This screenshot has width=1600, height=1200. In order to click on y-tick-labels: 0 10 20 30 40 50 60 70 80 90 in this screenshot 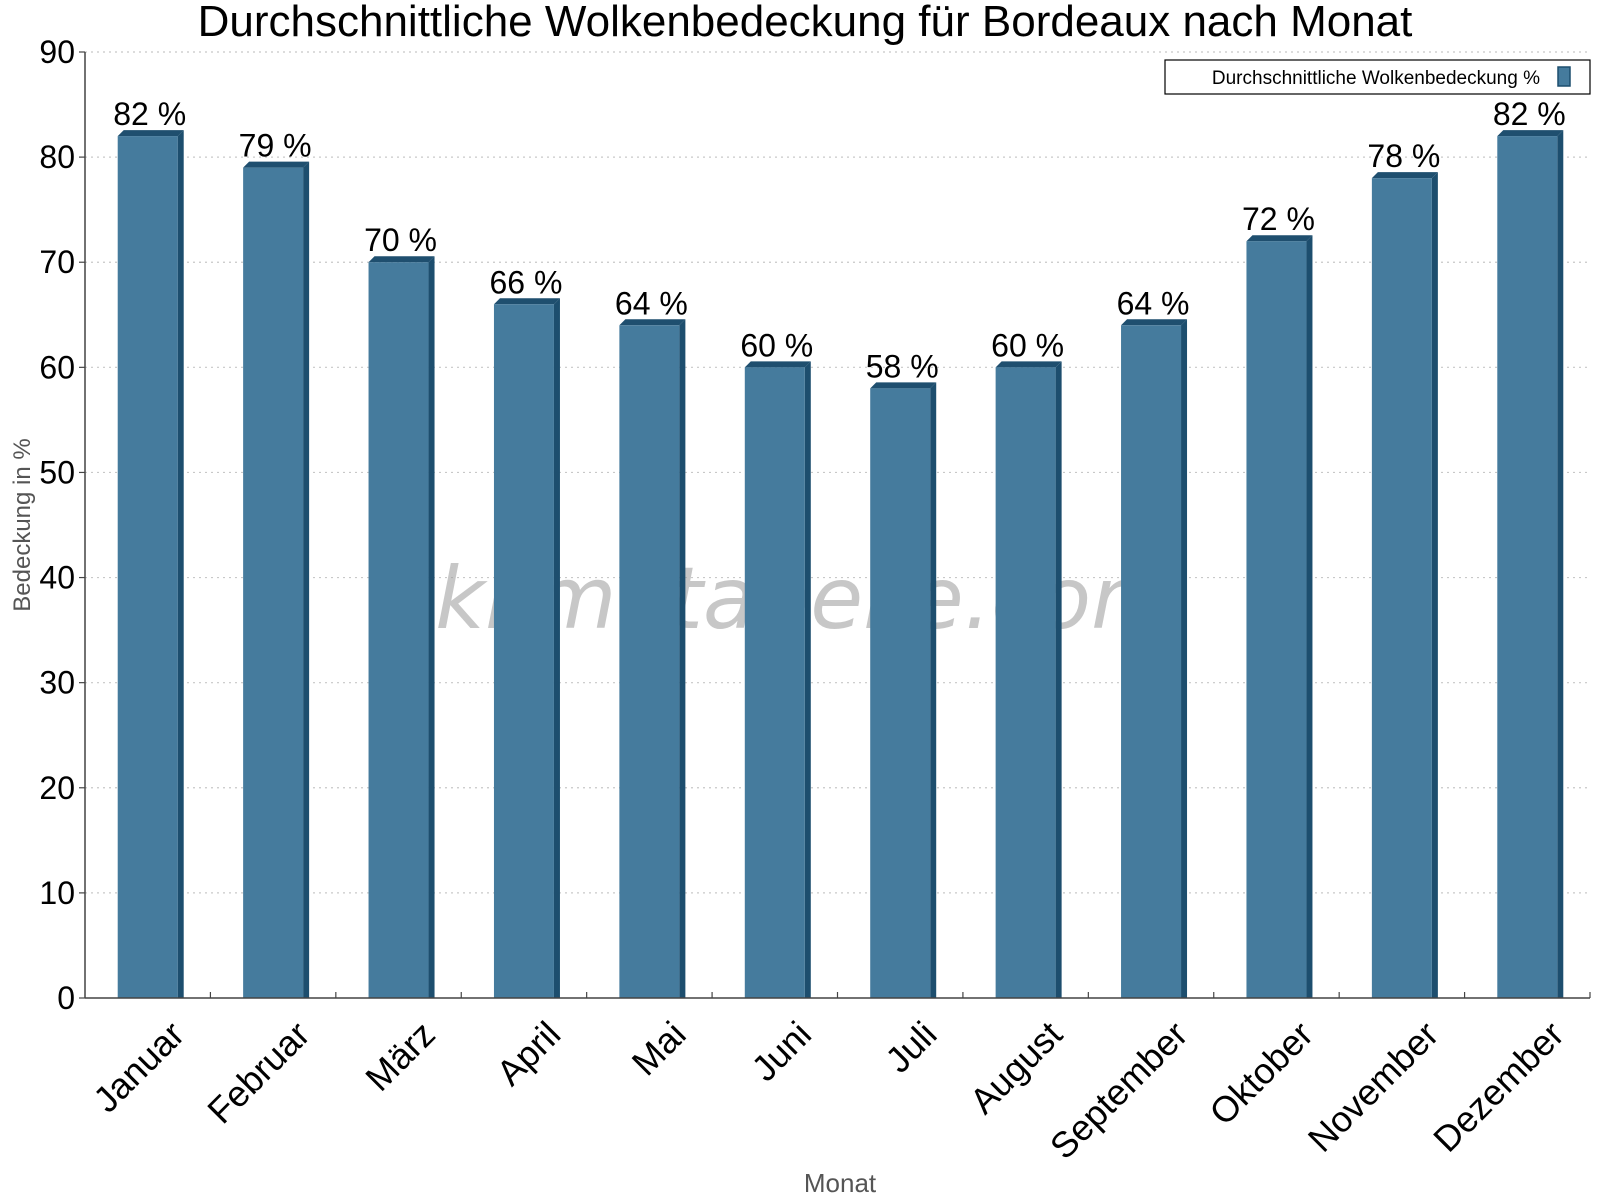, I will do `click(57, 525)`.